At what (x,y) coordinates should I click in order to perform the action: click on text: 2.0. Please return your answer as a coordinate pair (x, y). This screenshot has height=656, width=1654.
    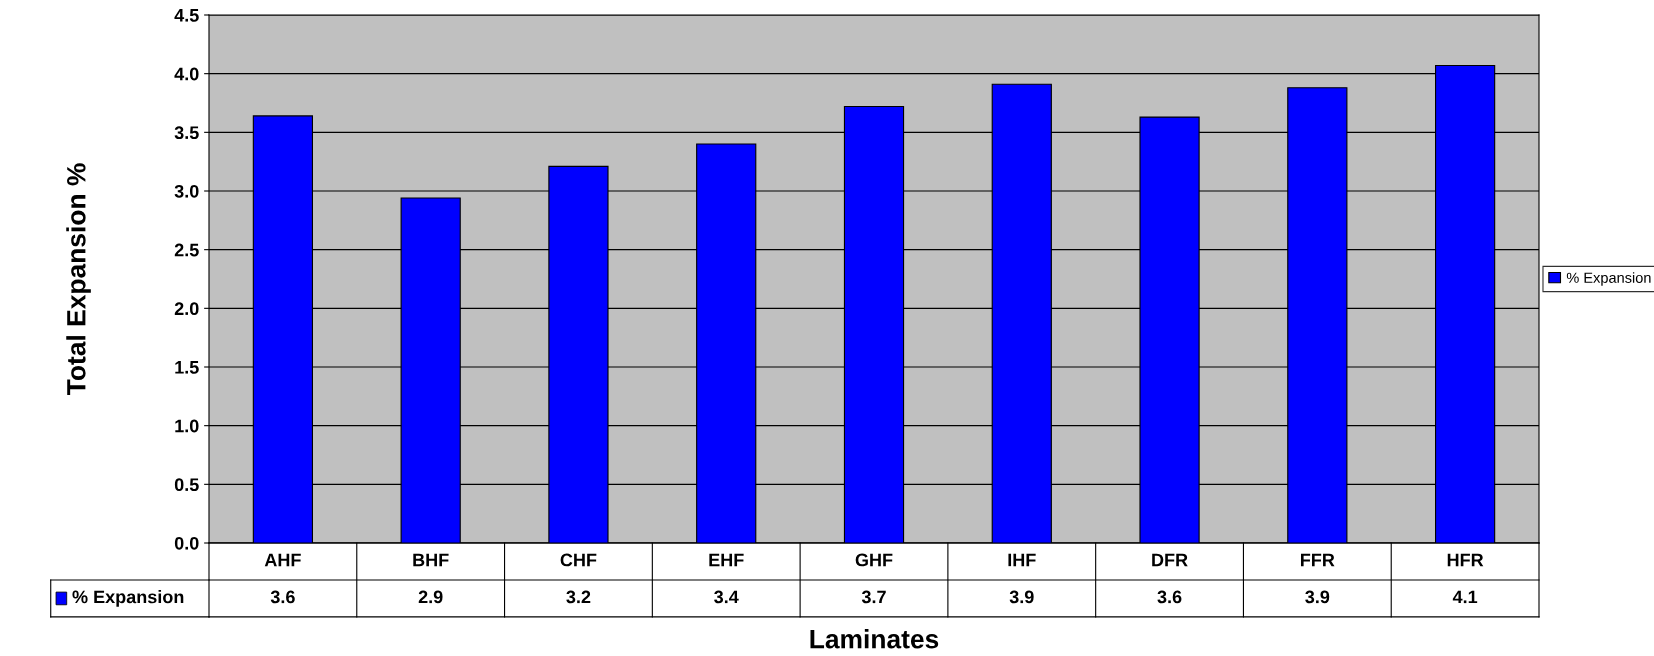
    Looking at the image, I should click on (186, 309).